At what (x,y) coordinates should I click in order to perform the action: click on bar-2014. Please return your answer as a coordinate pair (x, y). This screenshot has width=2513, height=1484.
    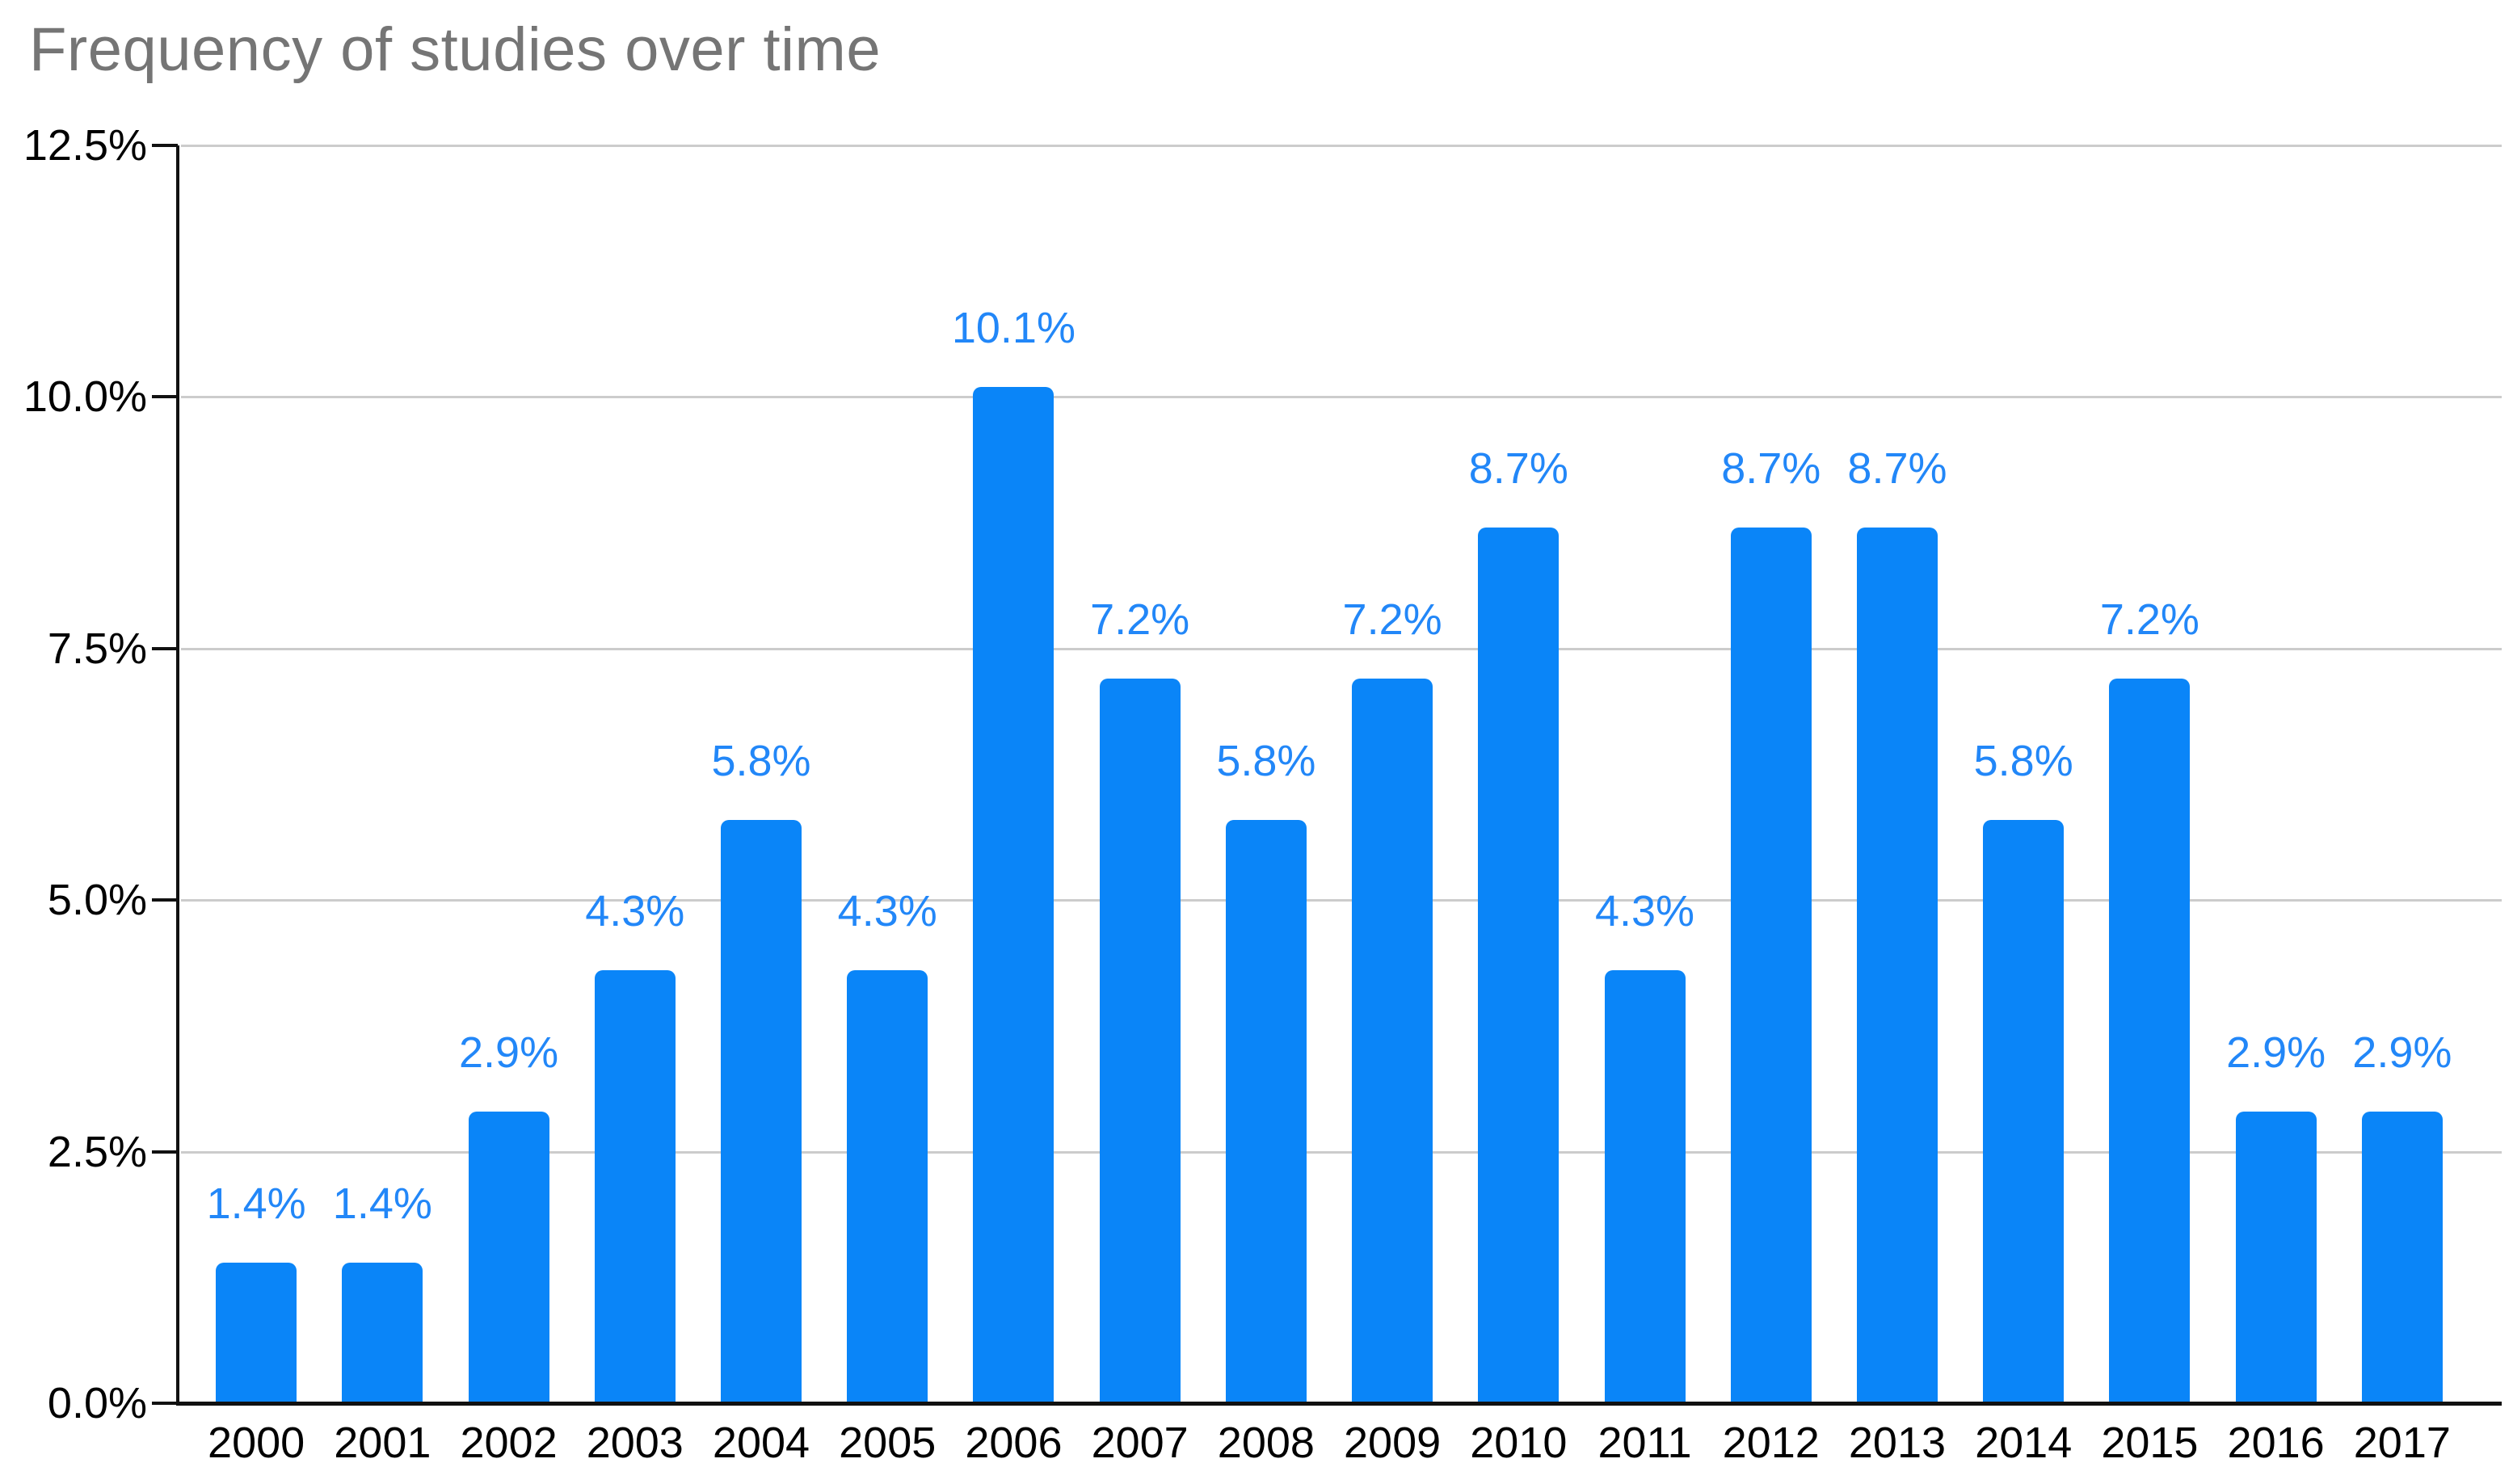
    Looking at the image, I should click on (2024, 1111).